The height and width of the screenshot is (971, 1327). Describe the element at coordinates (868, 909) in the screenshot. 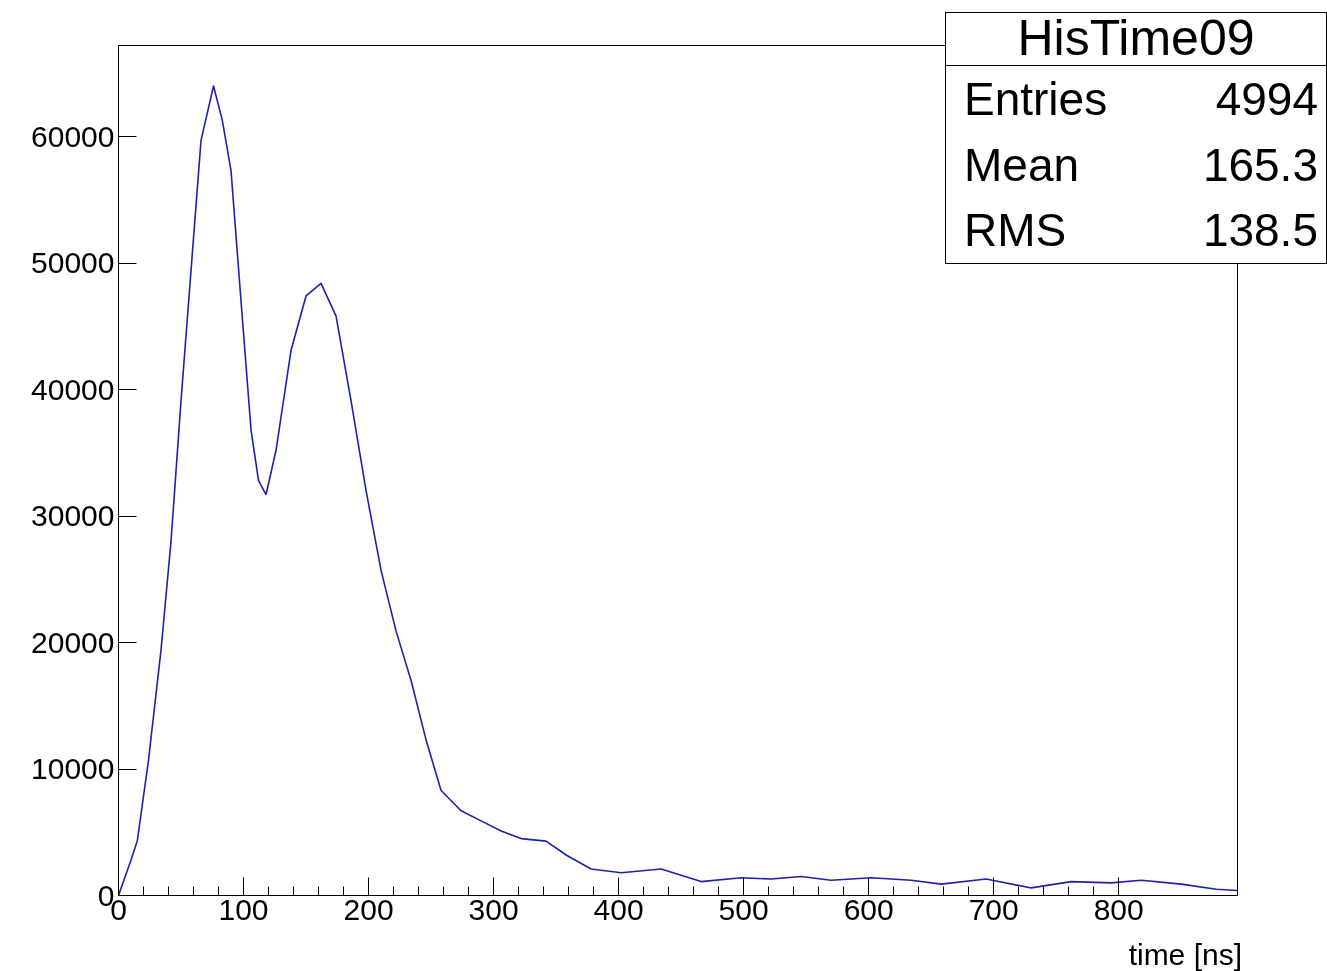

I see `x-tick-label: 600` at that location.